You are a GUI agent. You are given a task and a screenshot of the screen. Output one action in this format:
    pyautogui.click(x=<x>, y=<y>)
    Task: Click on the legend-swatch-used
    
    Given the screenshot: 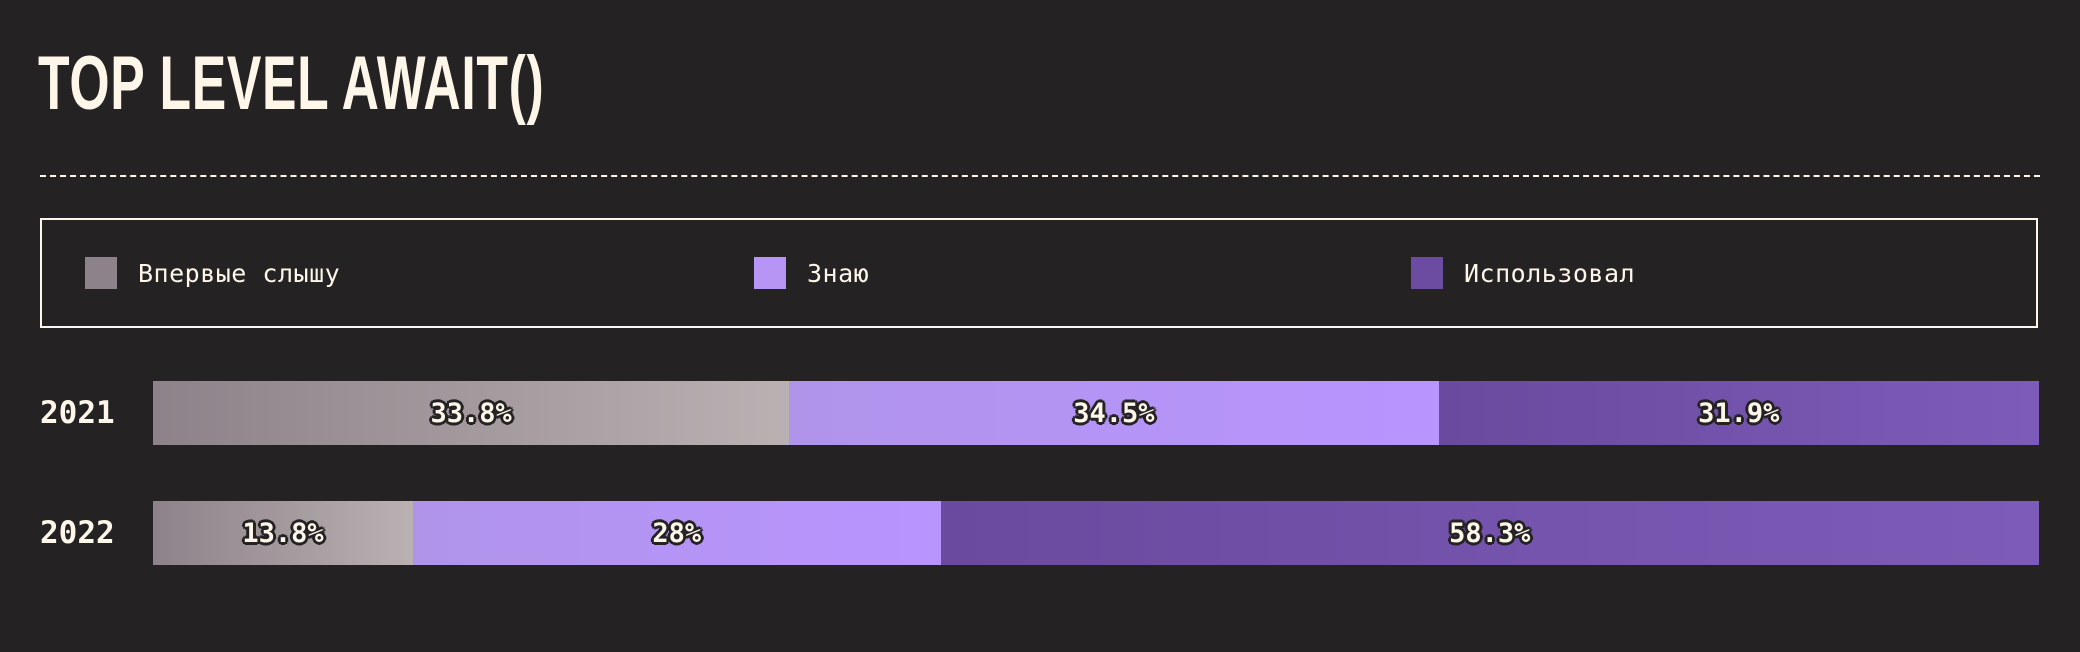 What is the action you would take?
    pyautogui.click(x=1427, y=273)
    